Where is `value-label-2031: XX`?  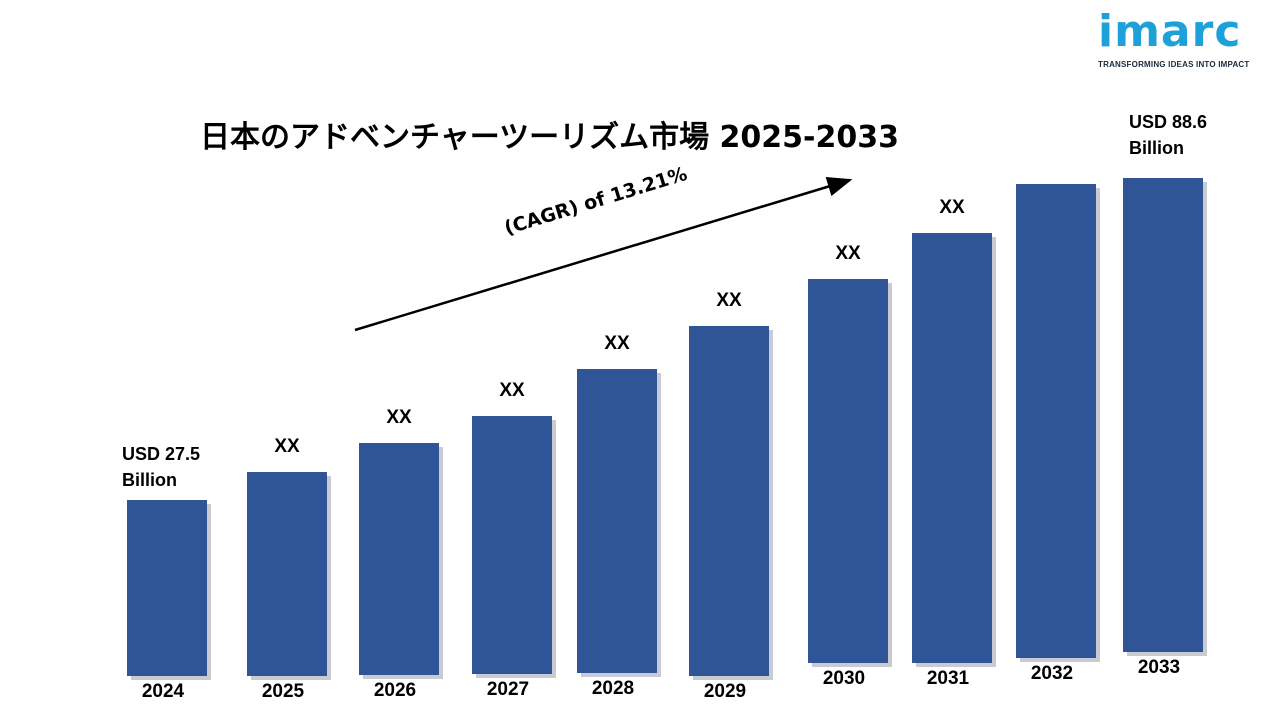
value-label-2031: XX is located at coordinates (952, 207).